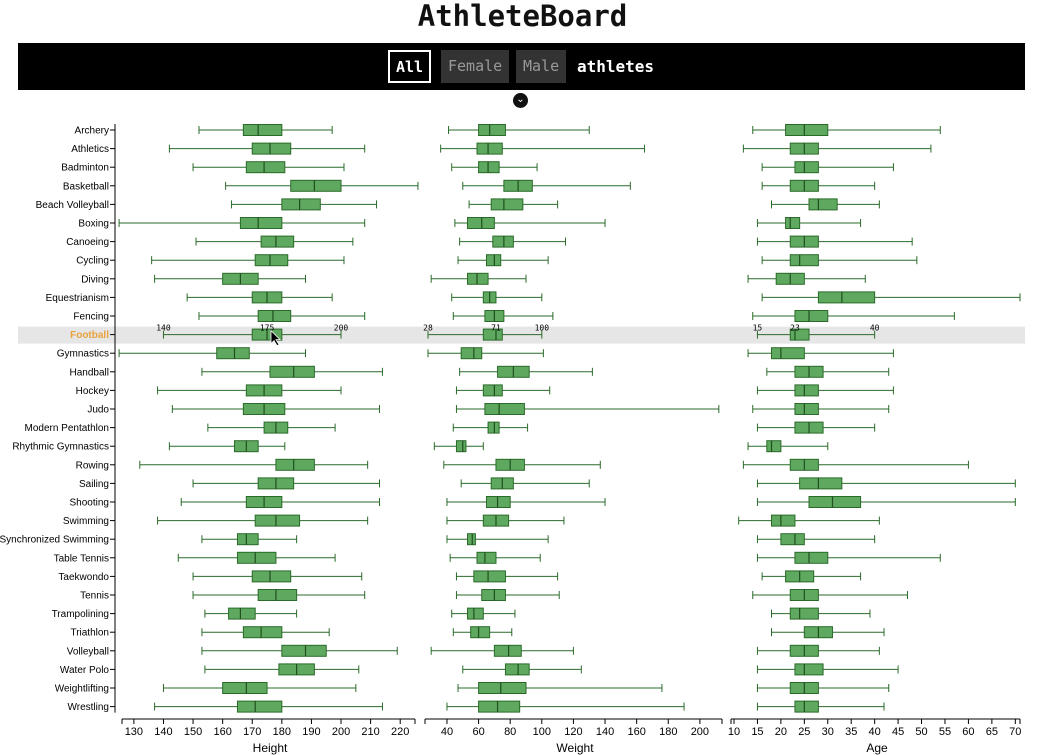 The image size is (1051, 755). I want to click on sport-label: Handball, so click(89, 372).